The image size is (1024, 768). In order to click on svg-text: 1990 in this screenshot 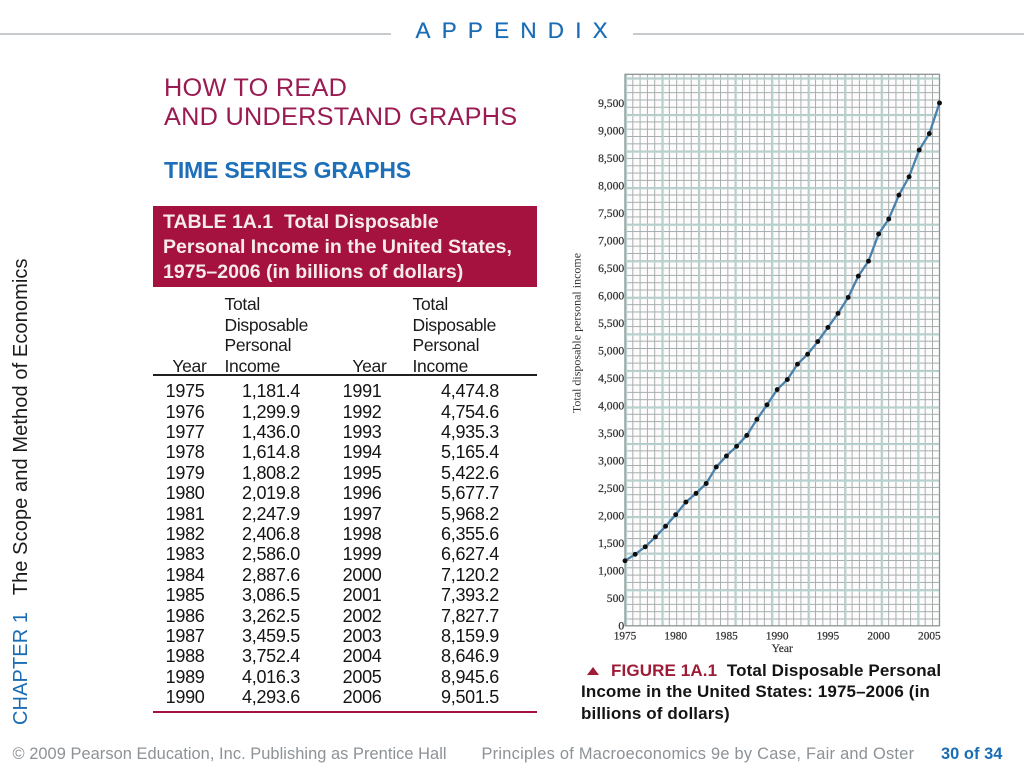, I will do `click(777, 637)`.